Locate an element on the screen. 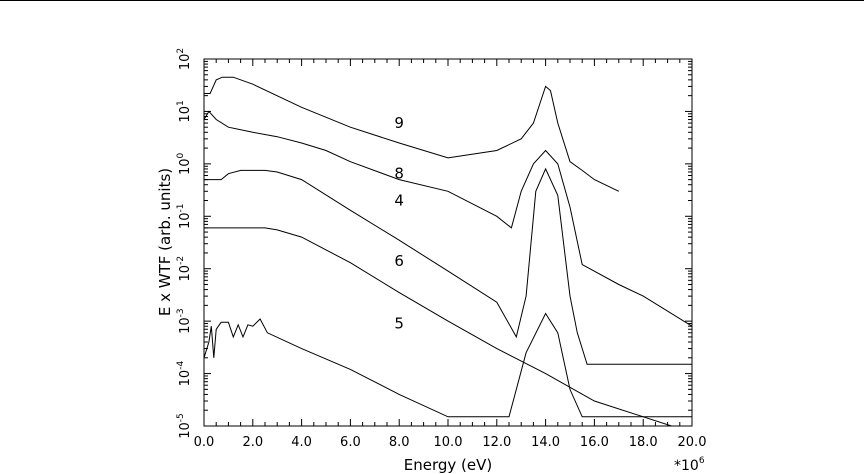 The image size is (864, 474). x-tick-label: 12.0 is located at coordinates (496, 442).